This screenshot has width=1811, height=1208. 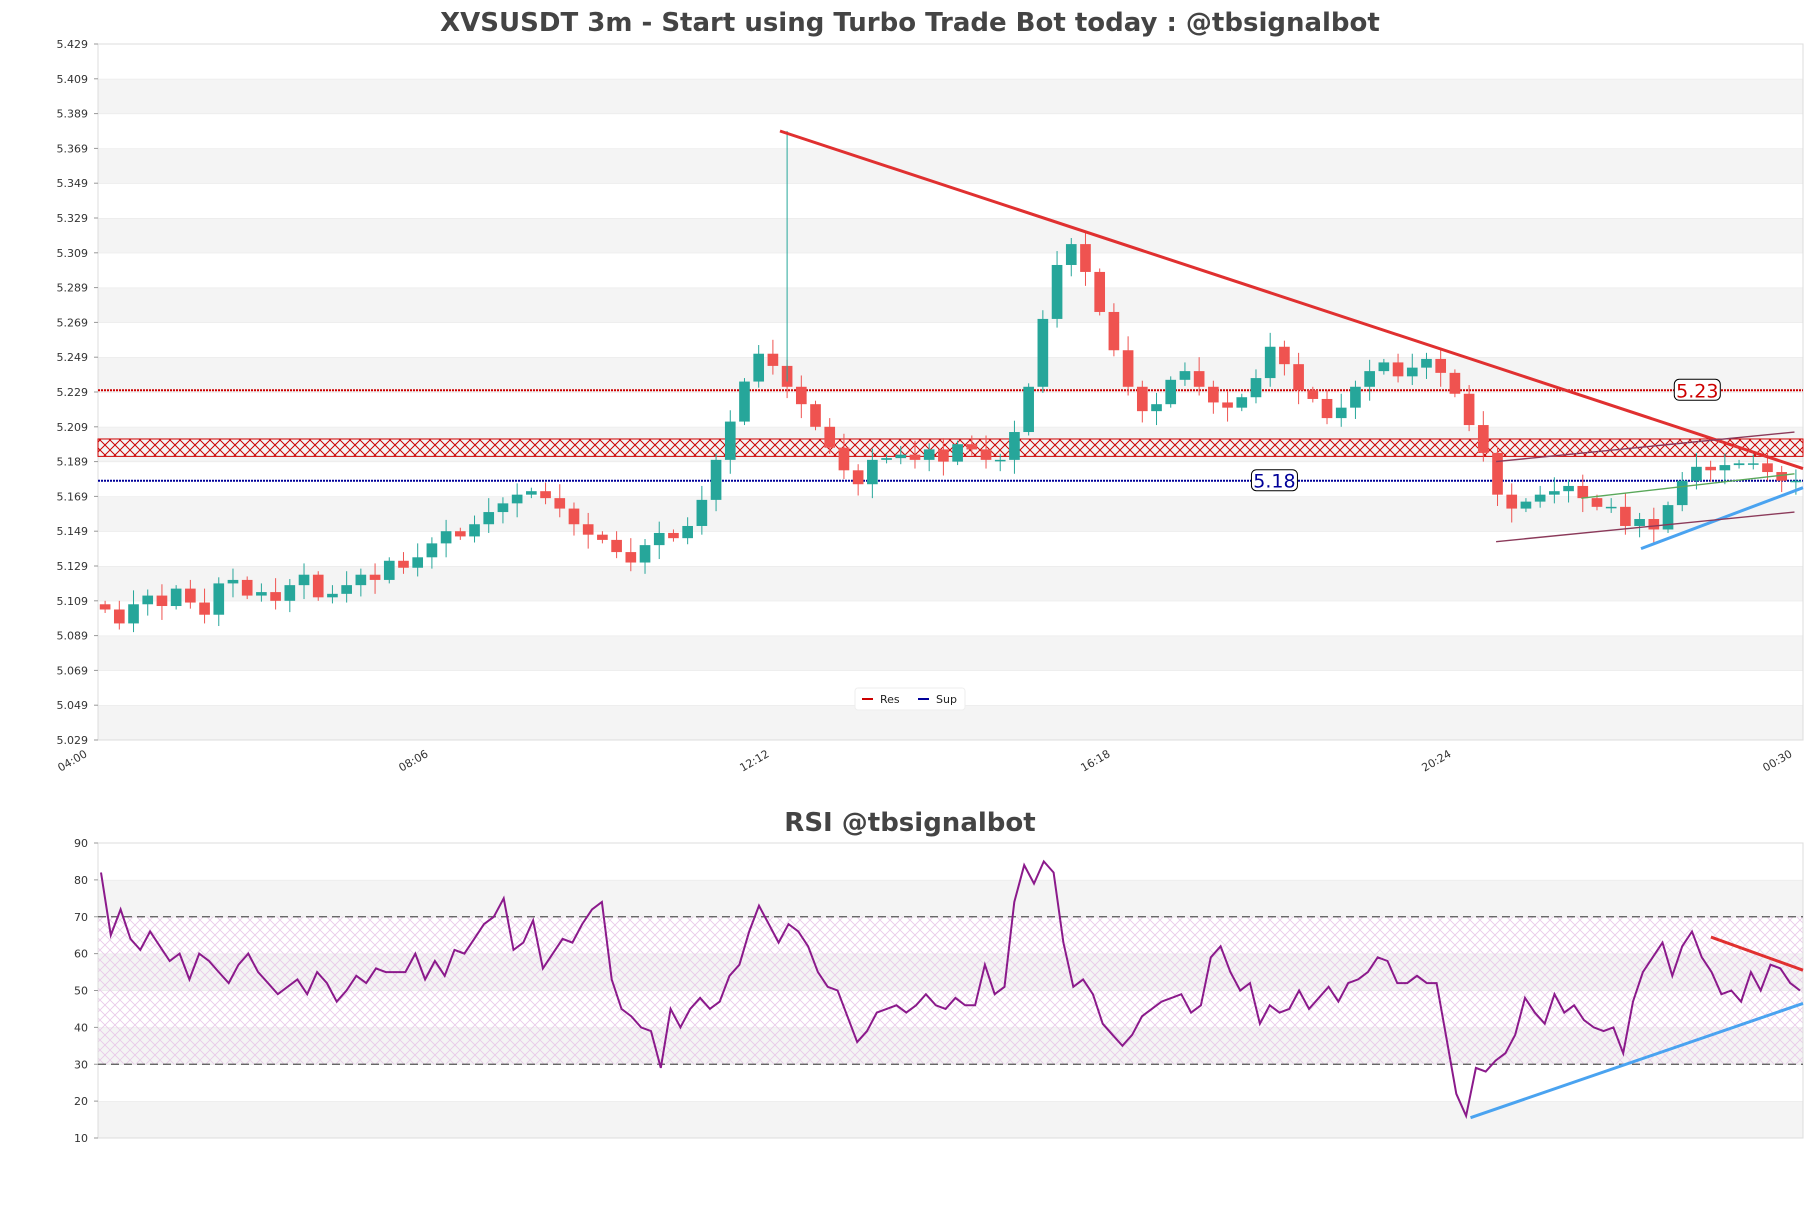 What do you see at coordinates (81, 1138) in the screenshot?
I see `rsi-y-tick: 10` at bounding box center [81, 1138].